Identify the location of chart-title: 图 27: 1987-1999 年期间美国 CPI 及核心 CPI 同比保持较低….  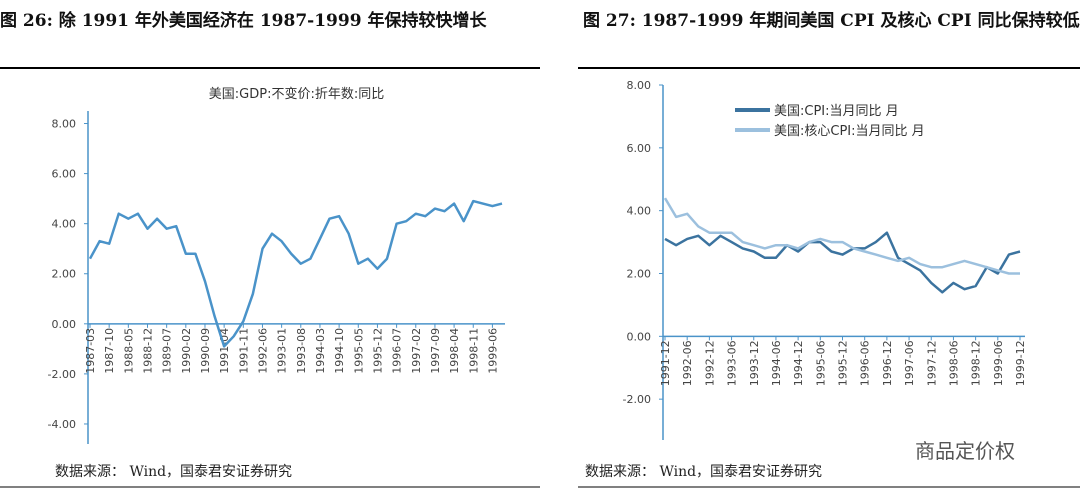
(831, 20).